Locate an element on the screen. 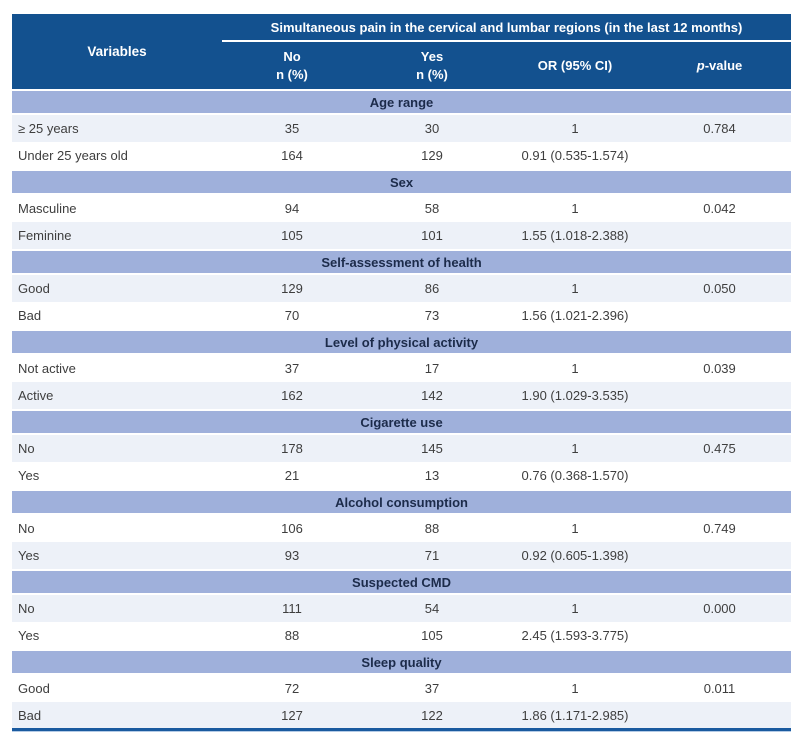  section-title: Suspected CMD is located at coordinates (402, 582).